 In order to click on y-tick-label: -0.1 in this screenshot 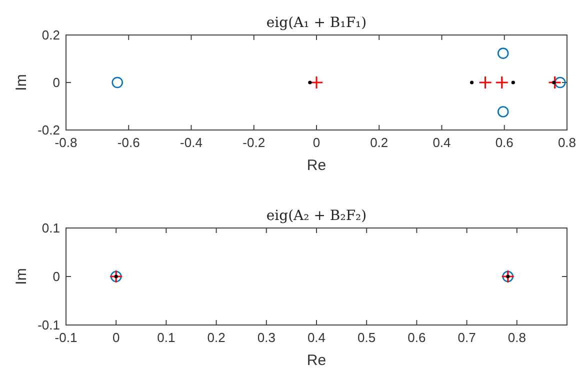, I will do `click(49, 325)`.